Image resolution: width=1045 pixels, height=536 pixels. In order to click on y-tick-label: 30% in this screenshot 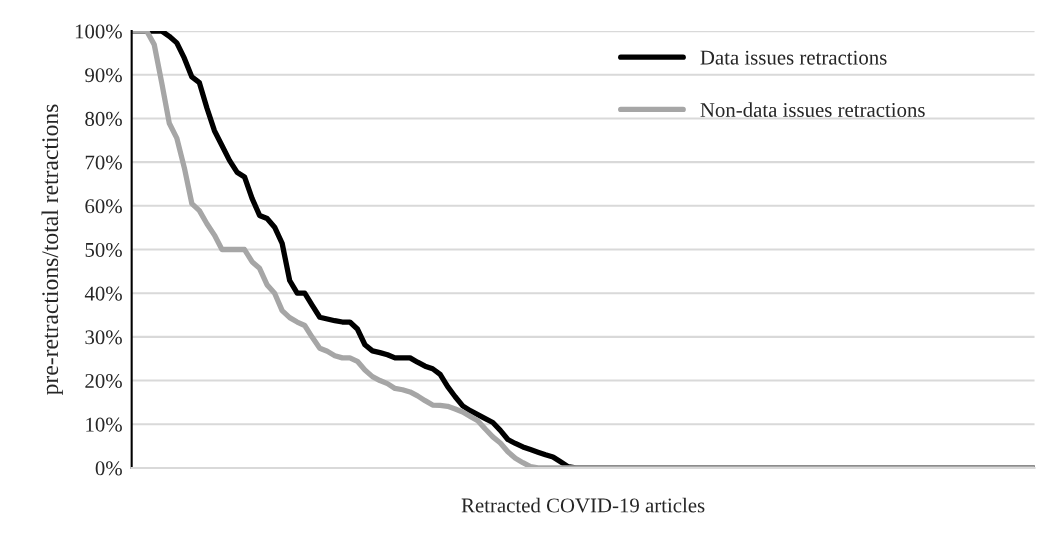, I will do `click(103, 337)`.